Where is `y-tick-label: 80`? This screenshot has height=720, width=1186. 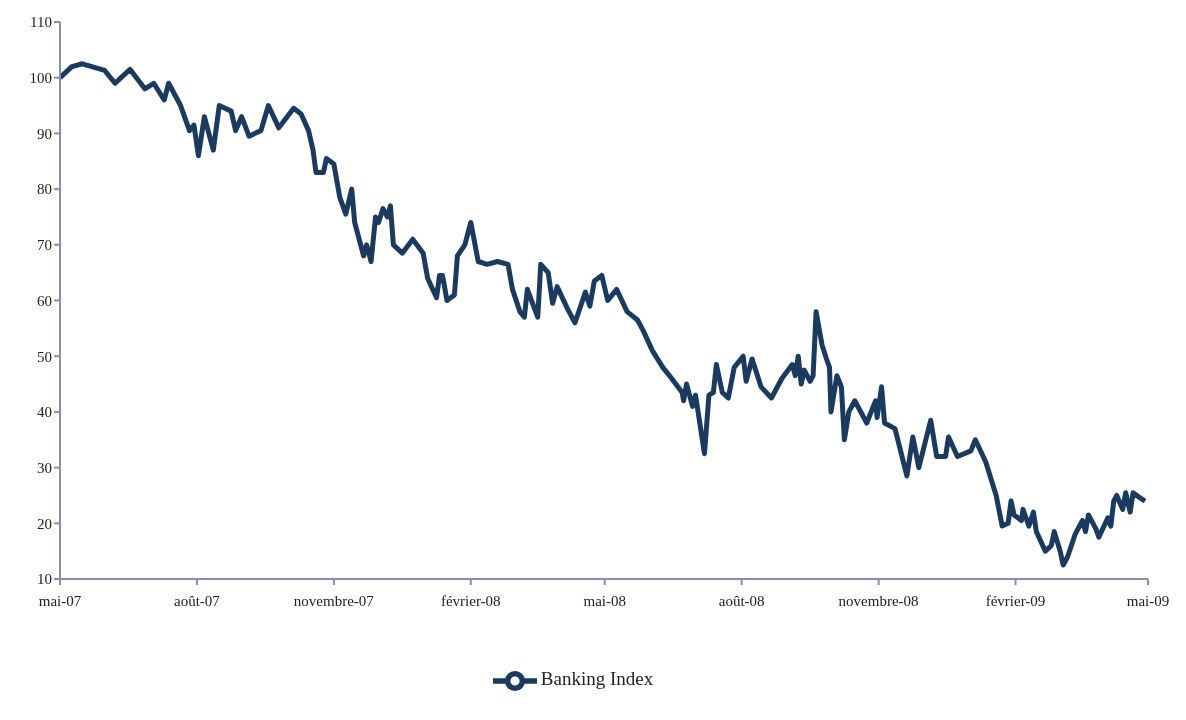
y-tick-label: 80 is located at coordinates (44, 189).